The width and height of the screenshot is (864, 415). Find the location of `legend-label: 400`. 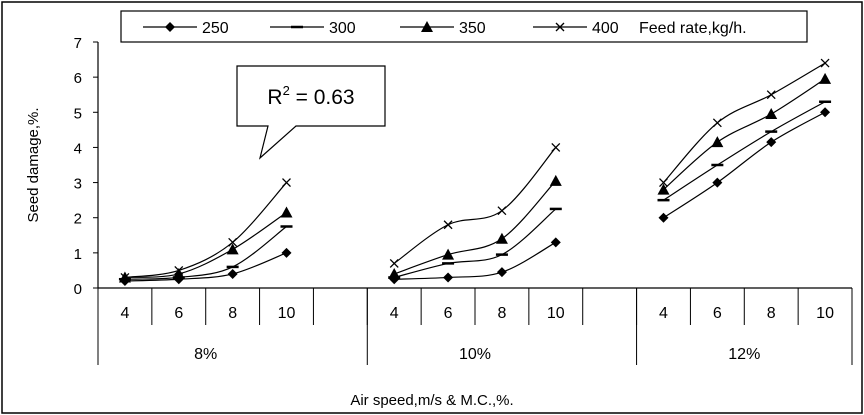

legend-label: 400 is located at coordinates (605, 28).